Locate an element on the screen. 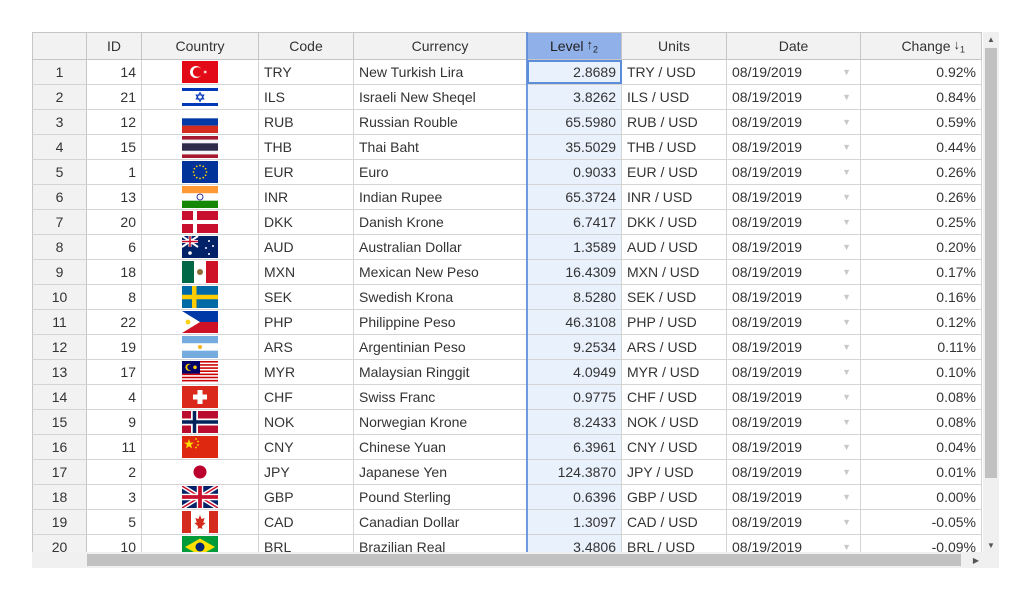  id-cell: 14 is located at coordinates (114, 72).